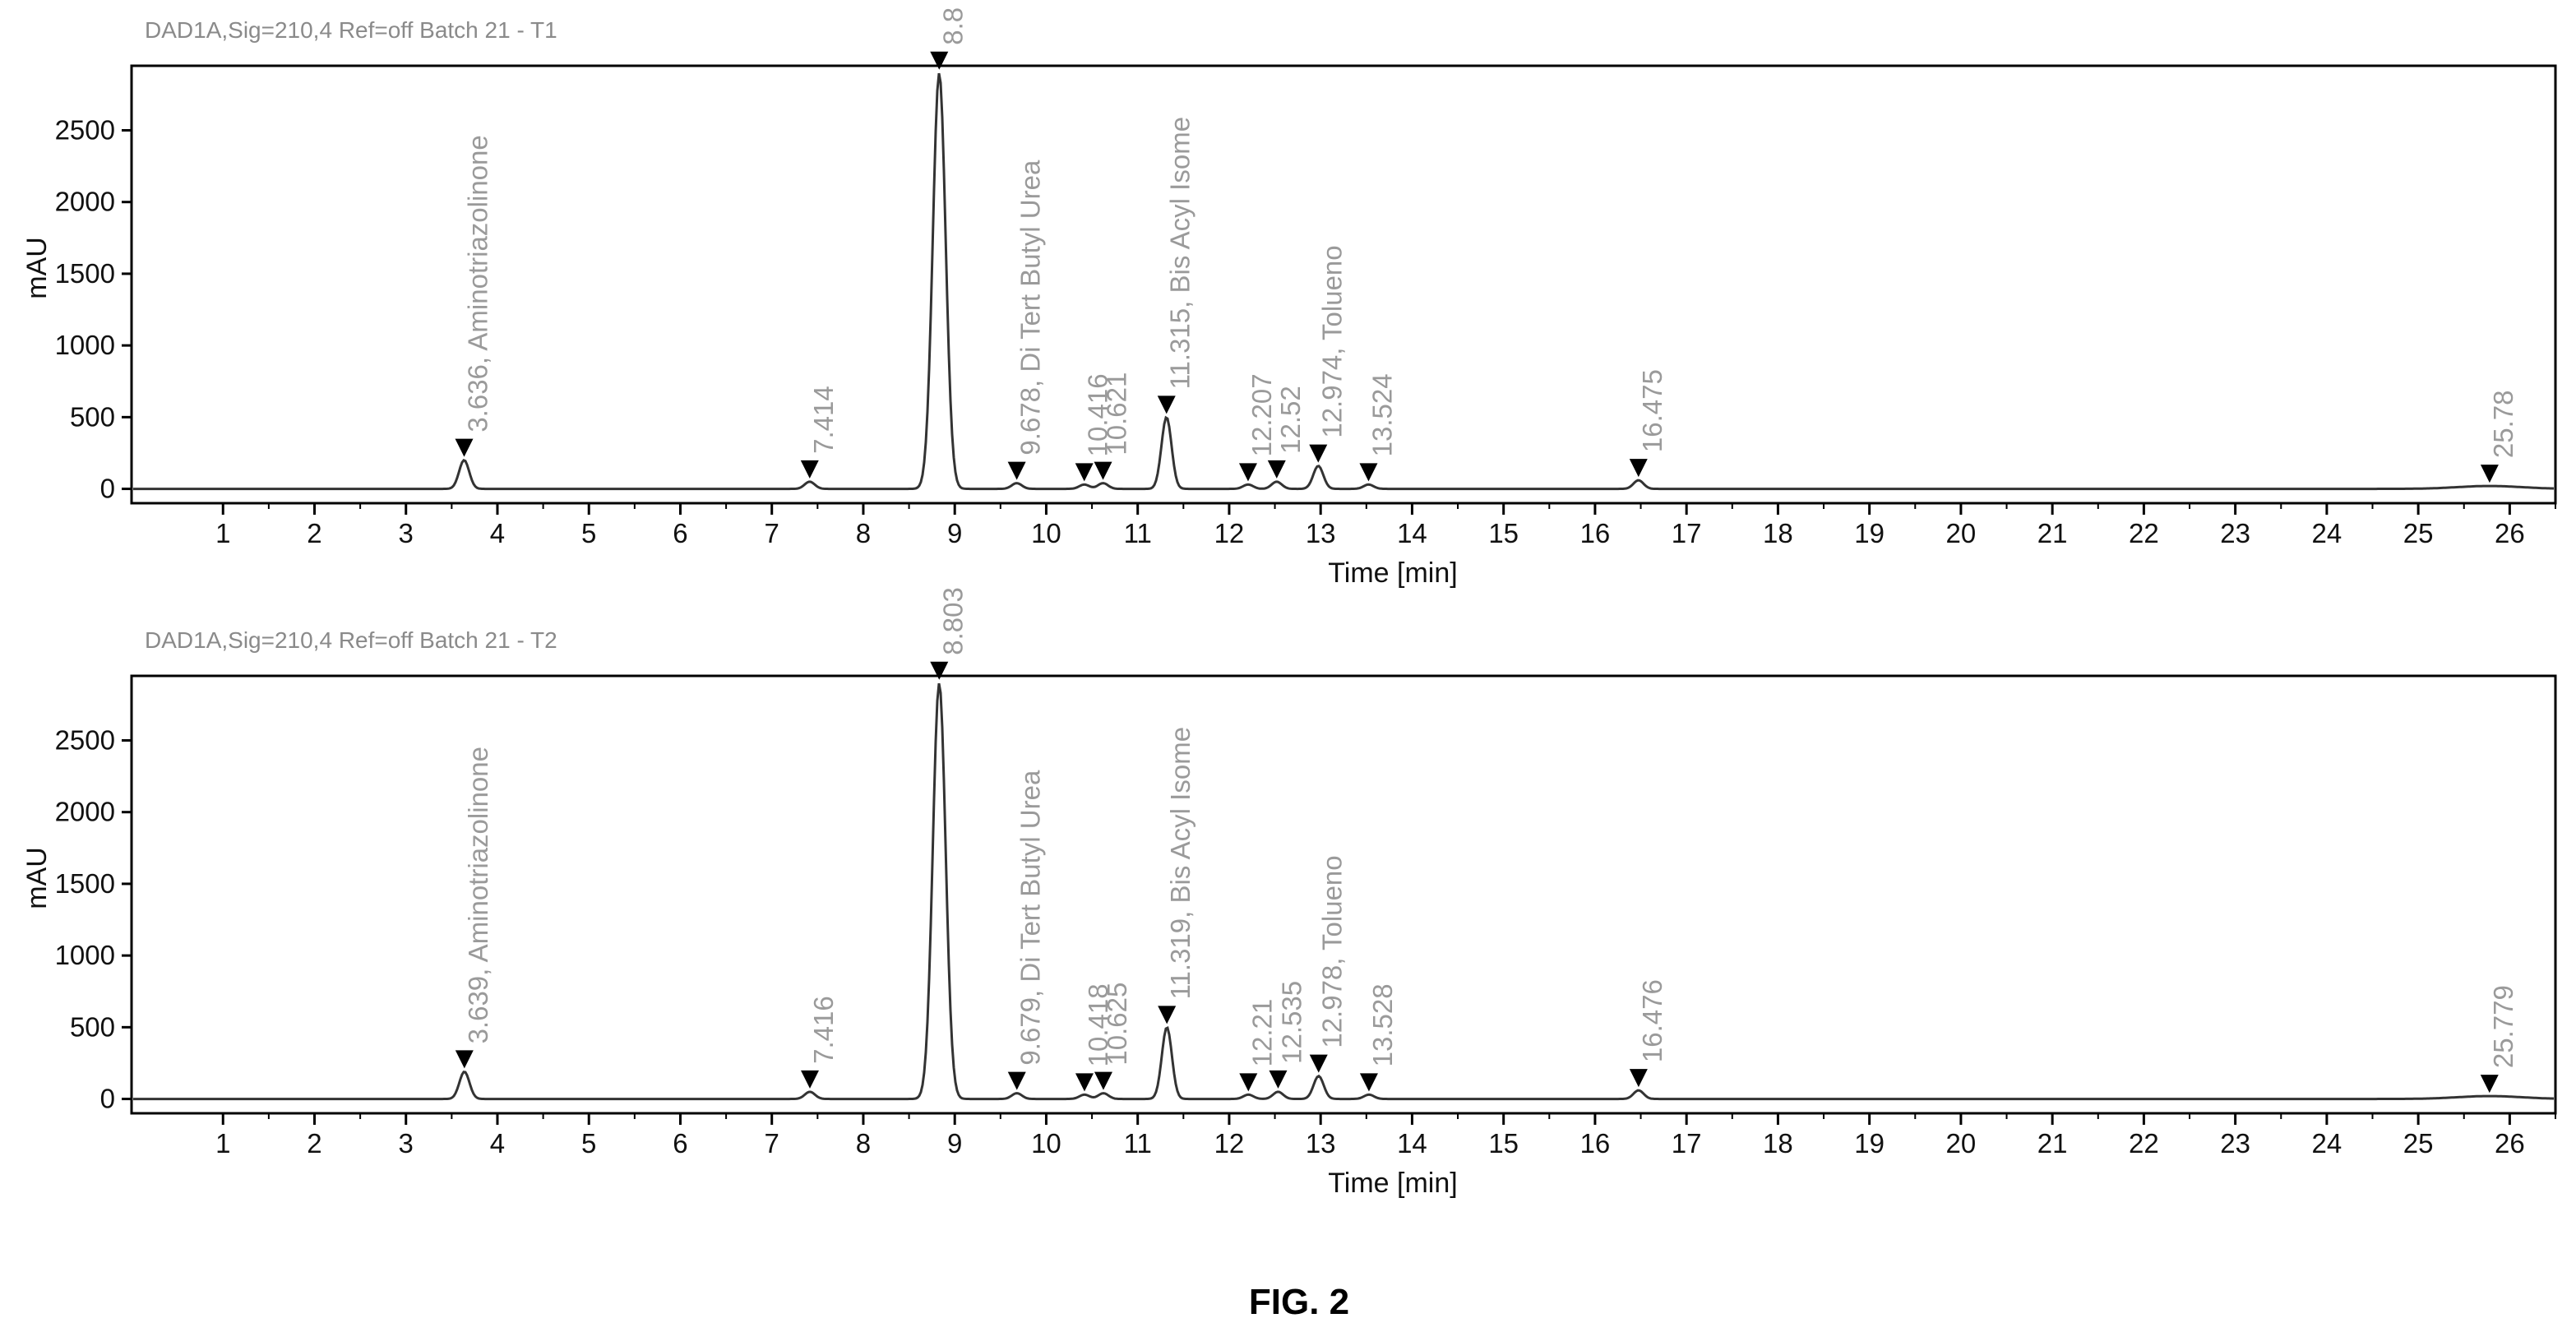 The height and width of the screenshot is (1332, 2576). I want to click on peak-label: 11.319, Bis Acyl Isome, so click(1180, 863).